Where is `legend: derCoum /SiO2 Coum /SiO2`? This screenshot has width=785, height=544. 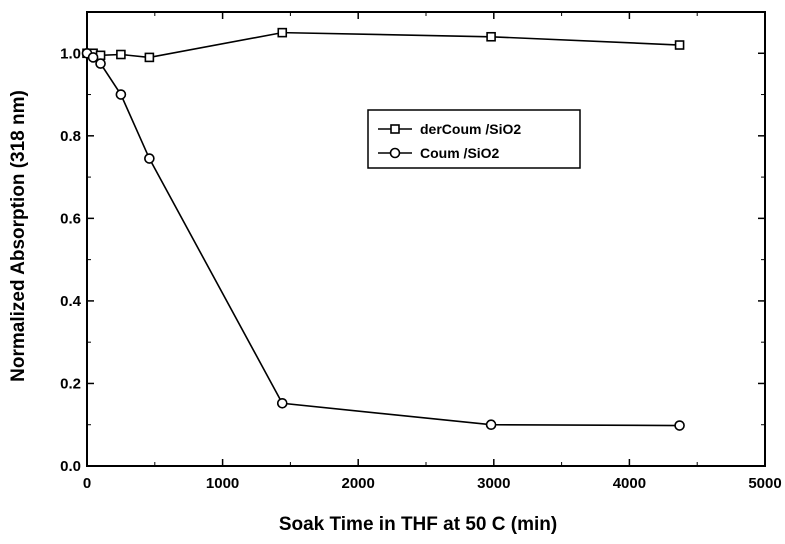 legend: derCoum /SiO2 Coum /SiO2 is located at coordinates (474, 139).